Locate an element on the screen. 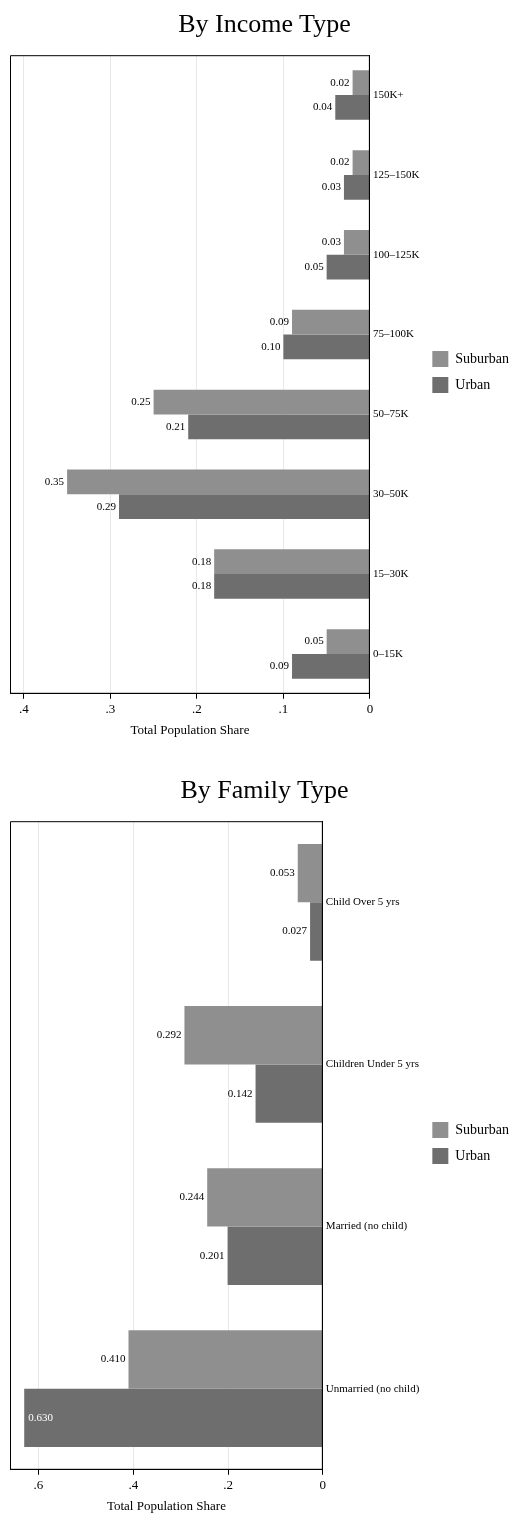 This screenshot has height=1526, width=523. data-label: 0.244 is located at coordinates (192, 1196).